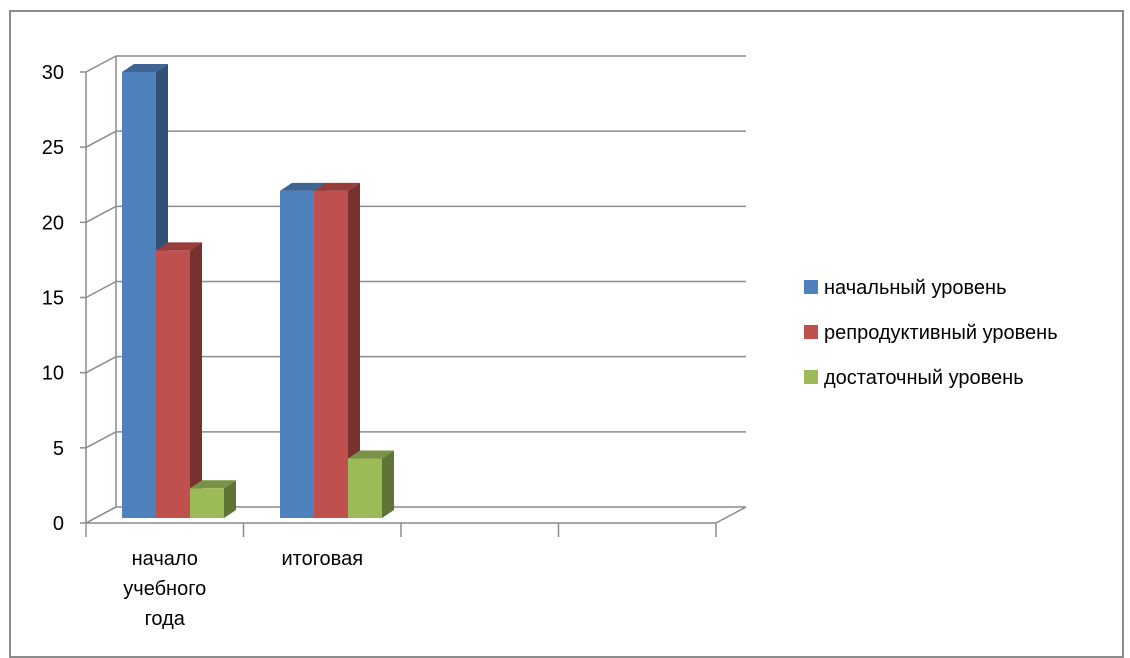 The image size is (1130, 658). I want to click on legend-item: достаточный уровень, so click(914, 378).